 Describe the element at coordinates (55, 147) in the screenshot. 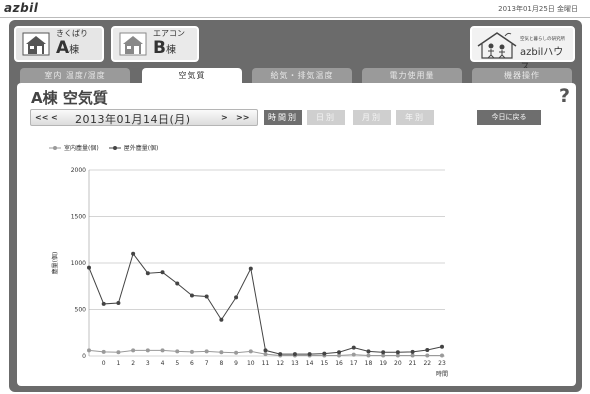

I see `legend-marker-indoor` at that location.